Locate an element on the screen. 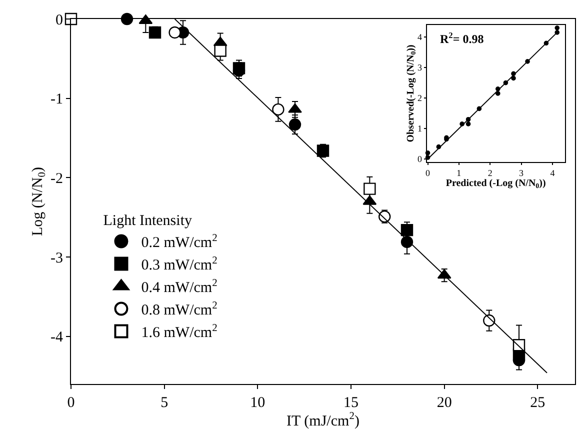  legend-label: 0.3 mW/cm$^{2}$ is located at coordinates (179, 264).